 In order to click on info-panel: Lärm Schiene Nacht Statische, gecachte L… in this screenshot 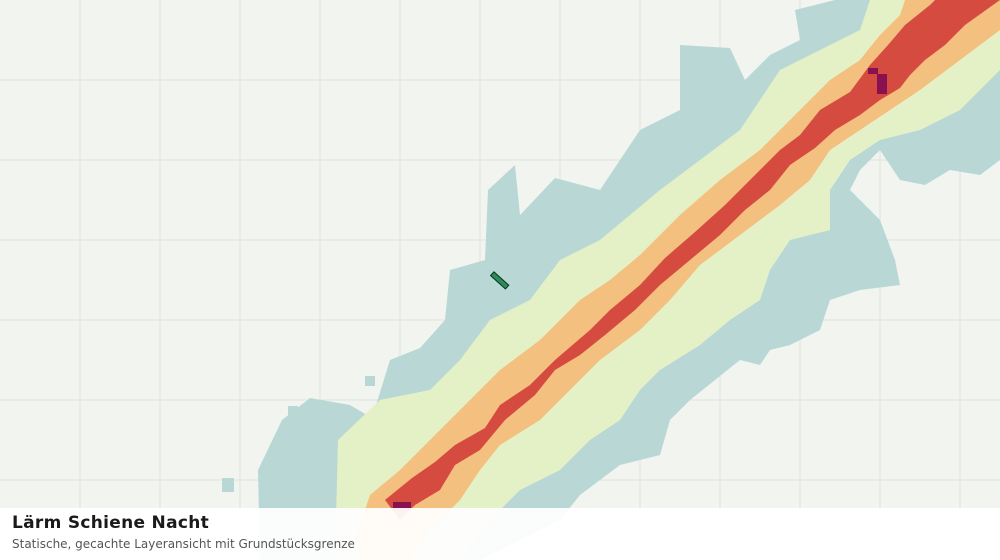, I will do `click(500, 534)`.